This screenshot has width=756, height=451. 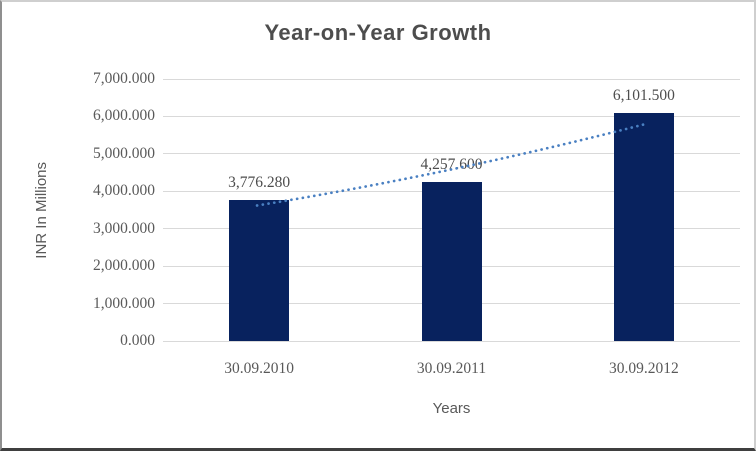 What do you see at coordinates (643, 226) in the screenshot?
I see `bar-30.09.2012` at bounding box center [643, 226].